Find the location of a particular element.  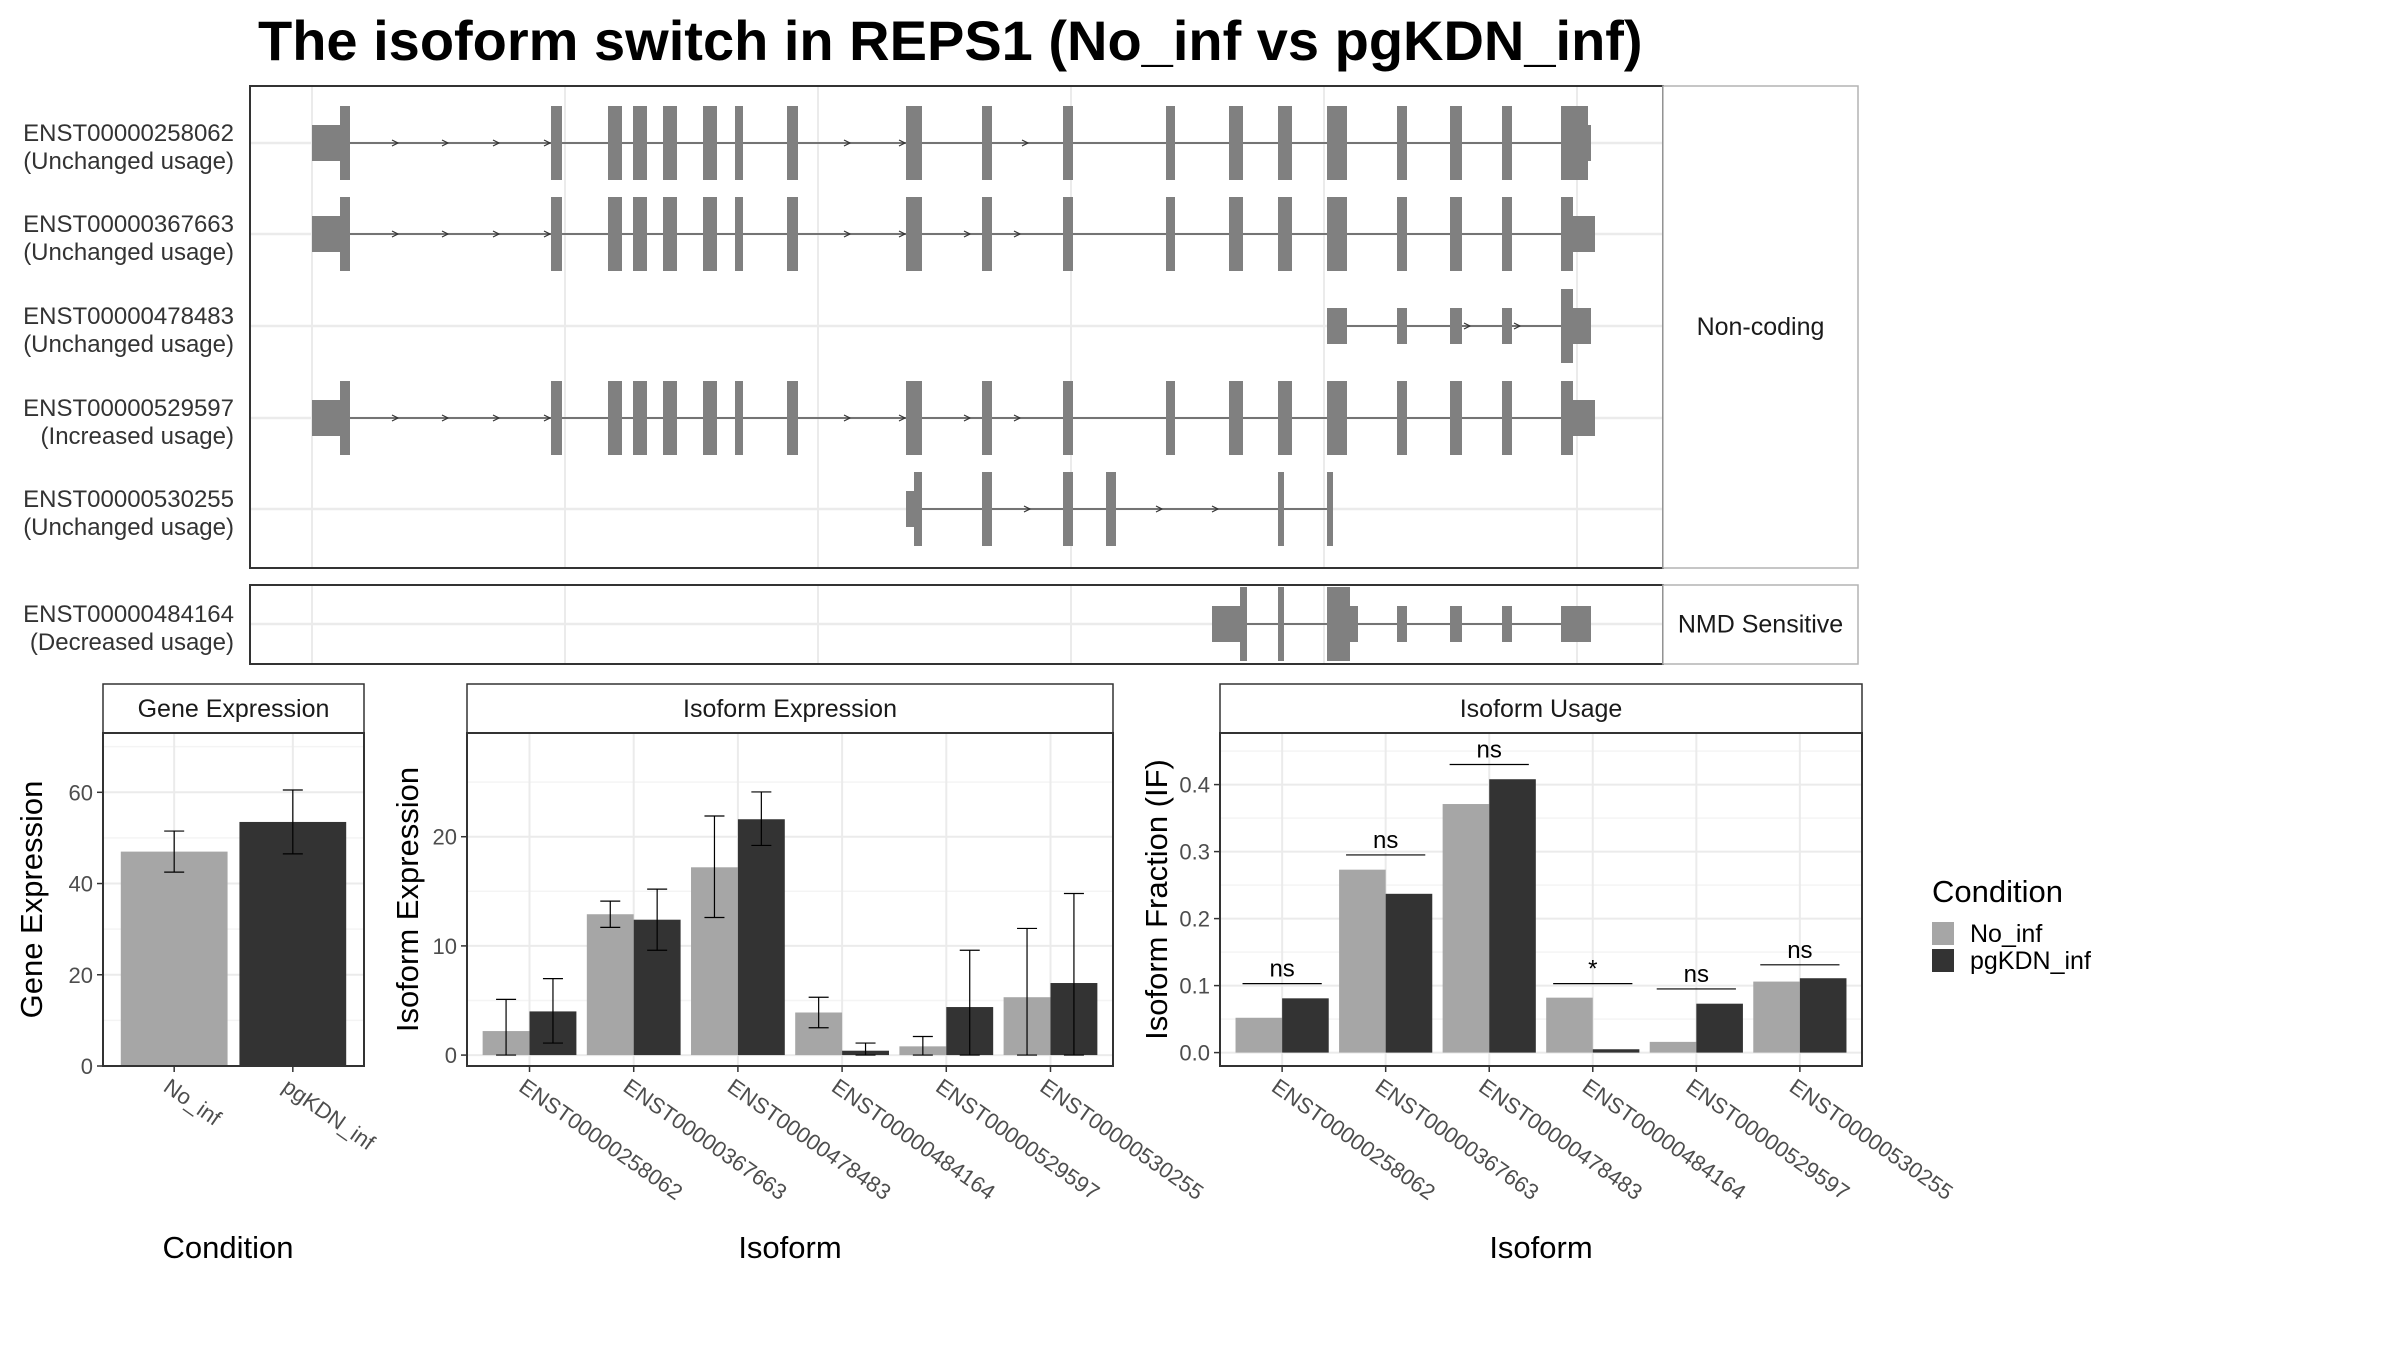

transcript-ENST00000529597: ENST00000529597(Increased usage) is located at coordinates (809, 418).